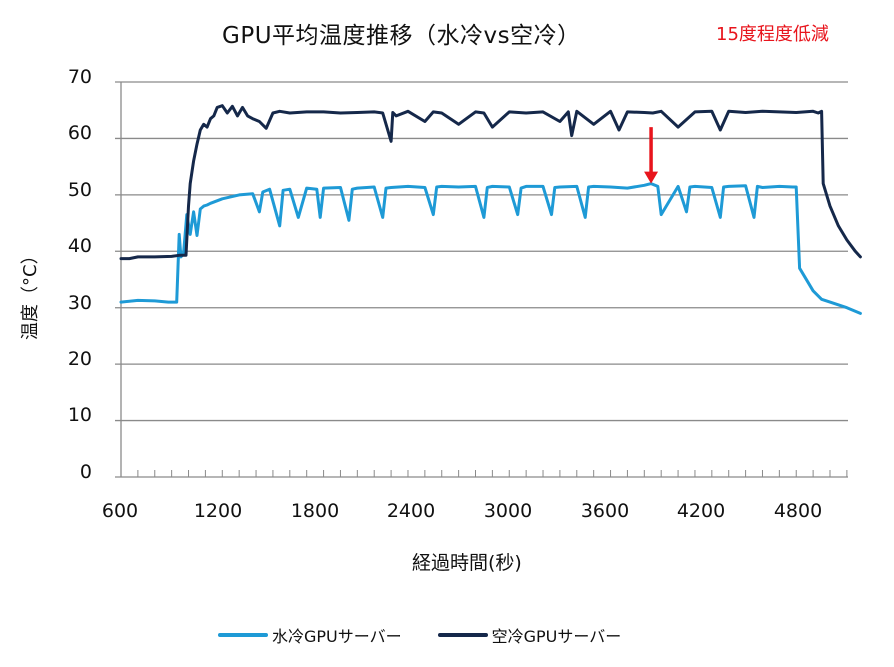  I want to click on y-tick-label: 70, so click(79, 77).